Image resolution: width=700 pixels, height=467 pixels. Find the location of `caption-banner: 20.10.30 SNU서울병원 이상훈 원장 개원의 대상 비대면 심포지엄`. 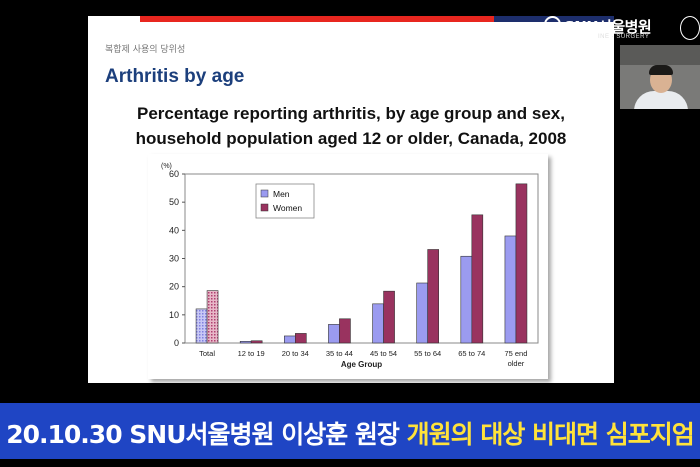

caption-banner: 20.10.30 SNU서울병원 이상훈 원장 개원의 대상 비대면 심포지엄 is located at coordinates (350, 431).